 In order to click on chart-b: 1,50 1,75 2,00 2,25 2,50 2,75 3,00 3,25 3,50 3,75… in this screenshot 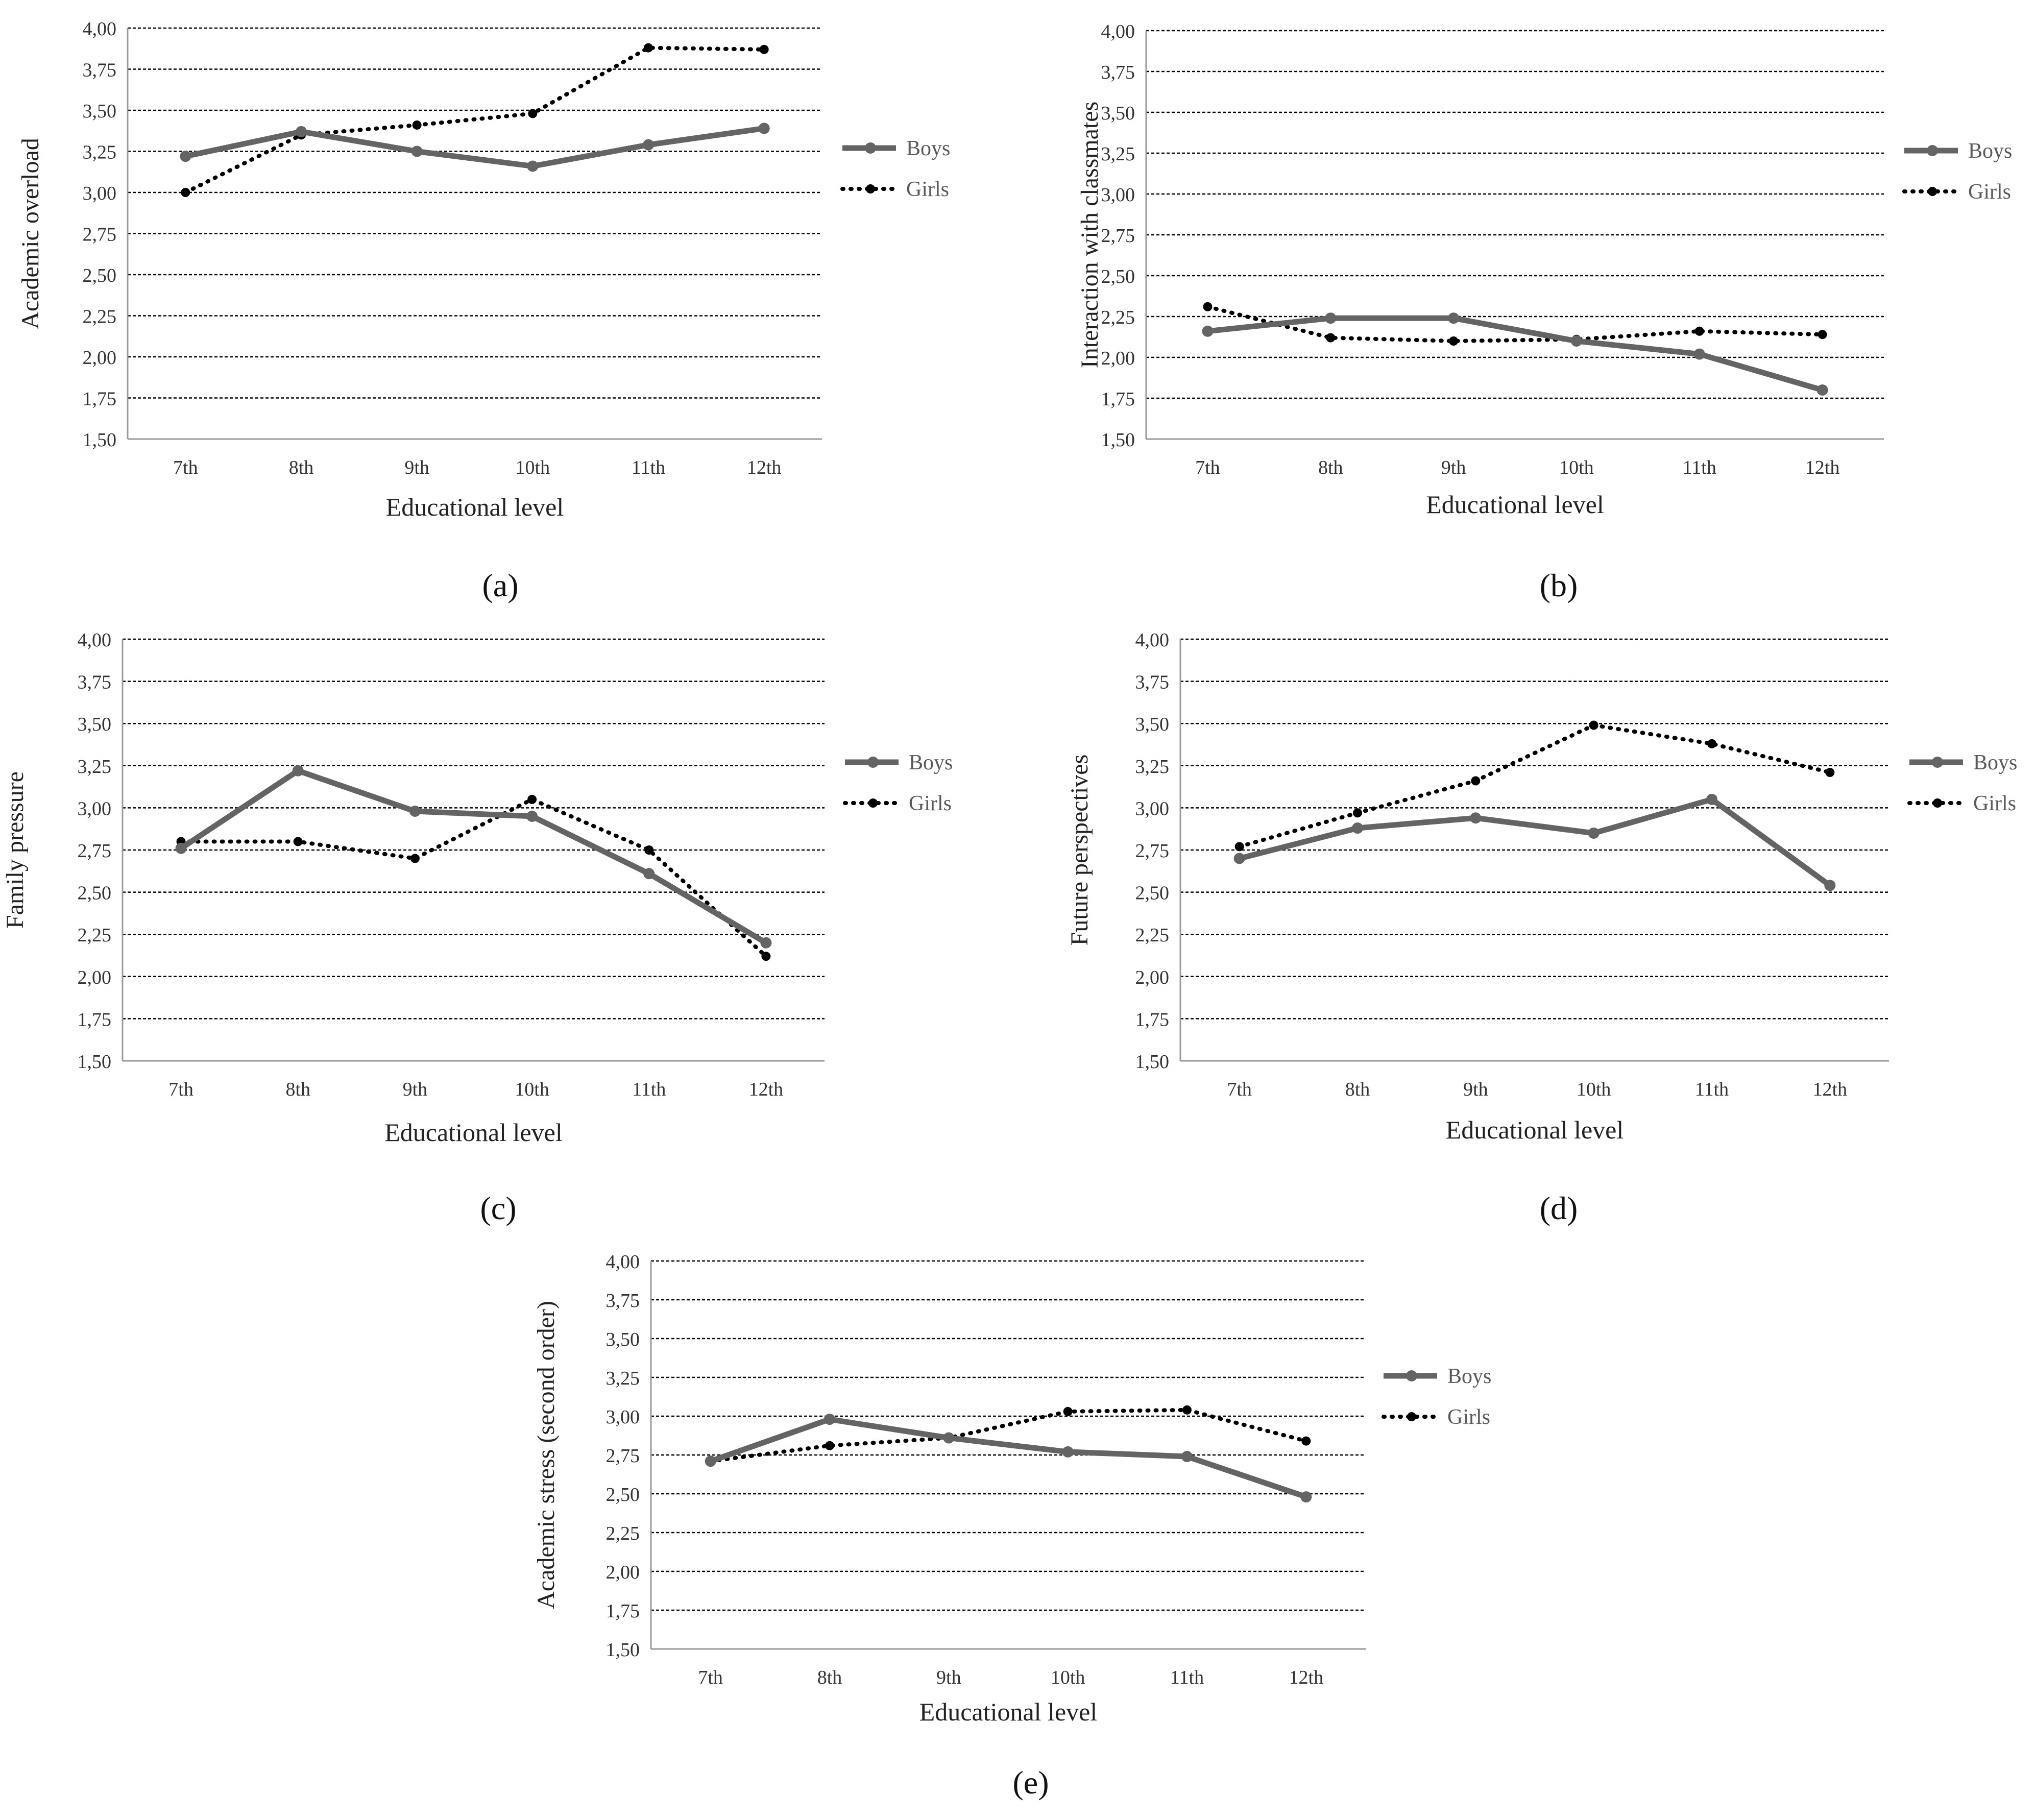, I will do `click(1544, 270)`.